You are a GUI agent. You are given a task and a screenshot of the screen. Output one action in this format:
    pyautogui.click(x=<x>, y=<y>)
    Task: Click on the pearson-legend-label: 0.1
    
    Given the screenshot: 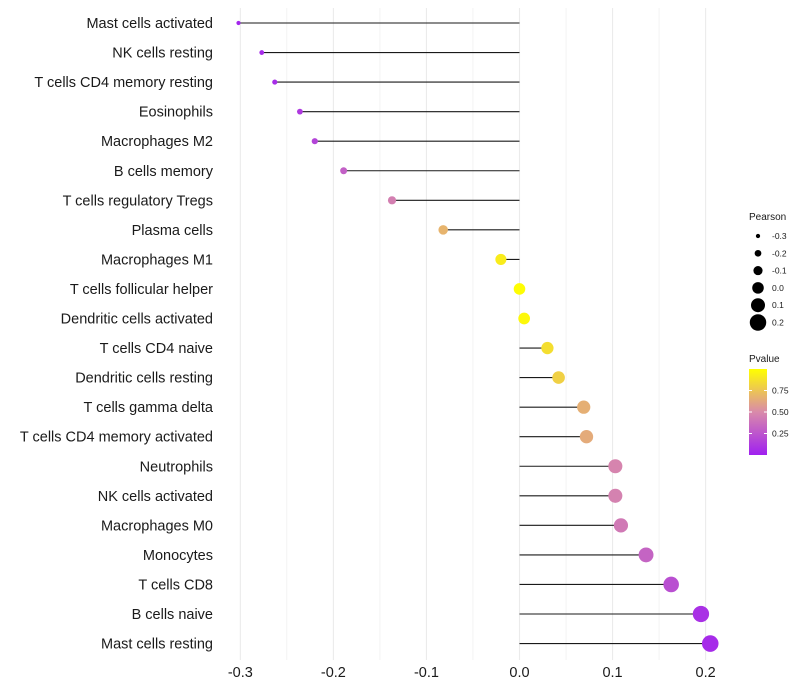 What is the action you would take?
    pyautogui.click(x=778, y=305)
    